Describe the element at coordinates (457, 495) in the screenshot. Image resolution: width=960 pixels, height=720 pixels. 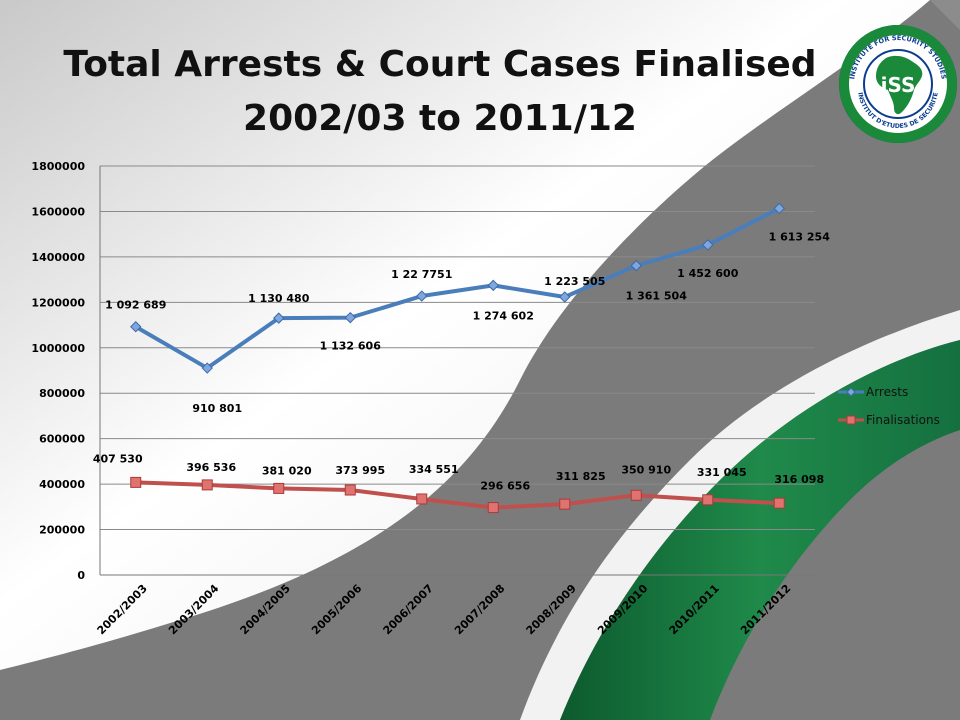
I see `series-line-finalisations` at that location.